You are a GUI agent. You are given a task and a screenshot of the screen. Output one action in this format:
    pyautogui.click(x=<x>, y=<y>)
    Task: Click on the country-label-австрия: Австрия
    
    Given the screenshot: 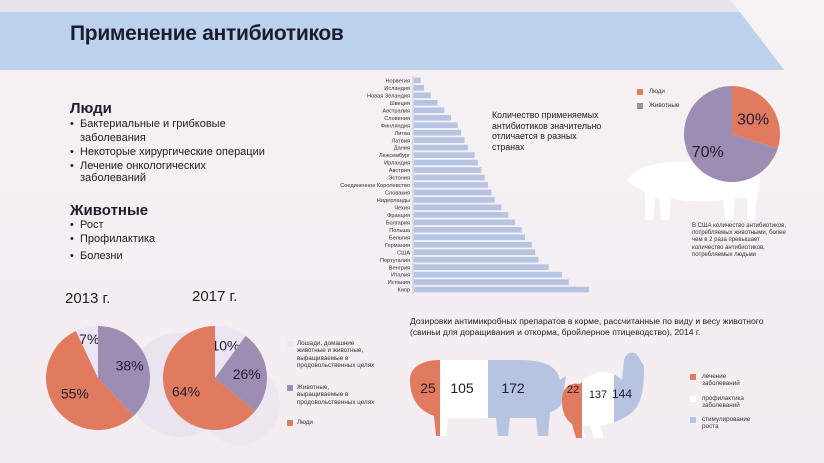 What is the action you would take?
    pyautogui.click(x=399, y=171)
    